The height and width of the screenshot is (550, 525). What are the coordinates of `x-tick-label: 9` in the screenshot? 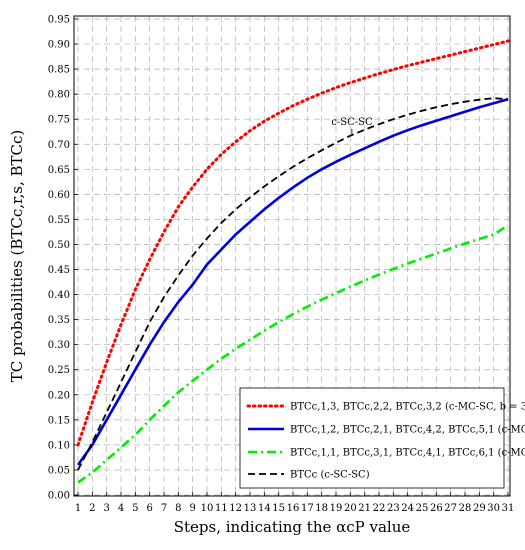 It's located at (192, 508).